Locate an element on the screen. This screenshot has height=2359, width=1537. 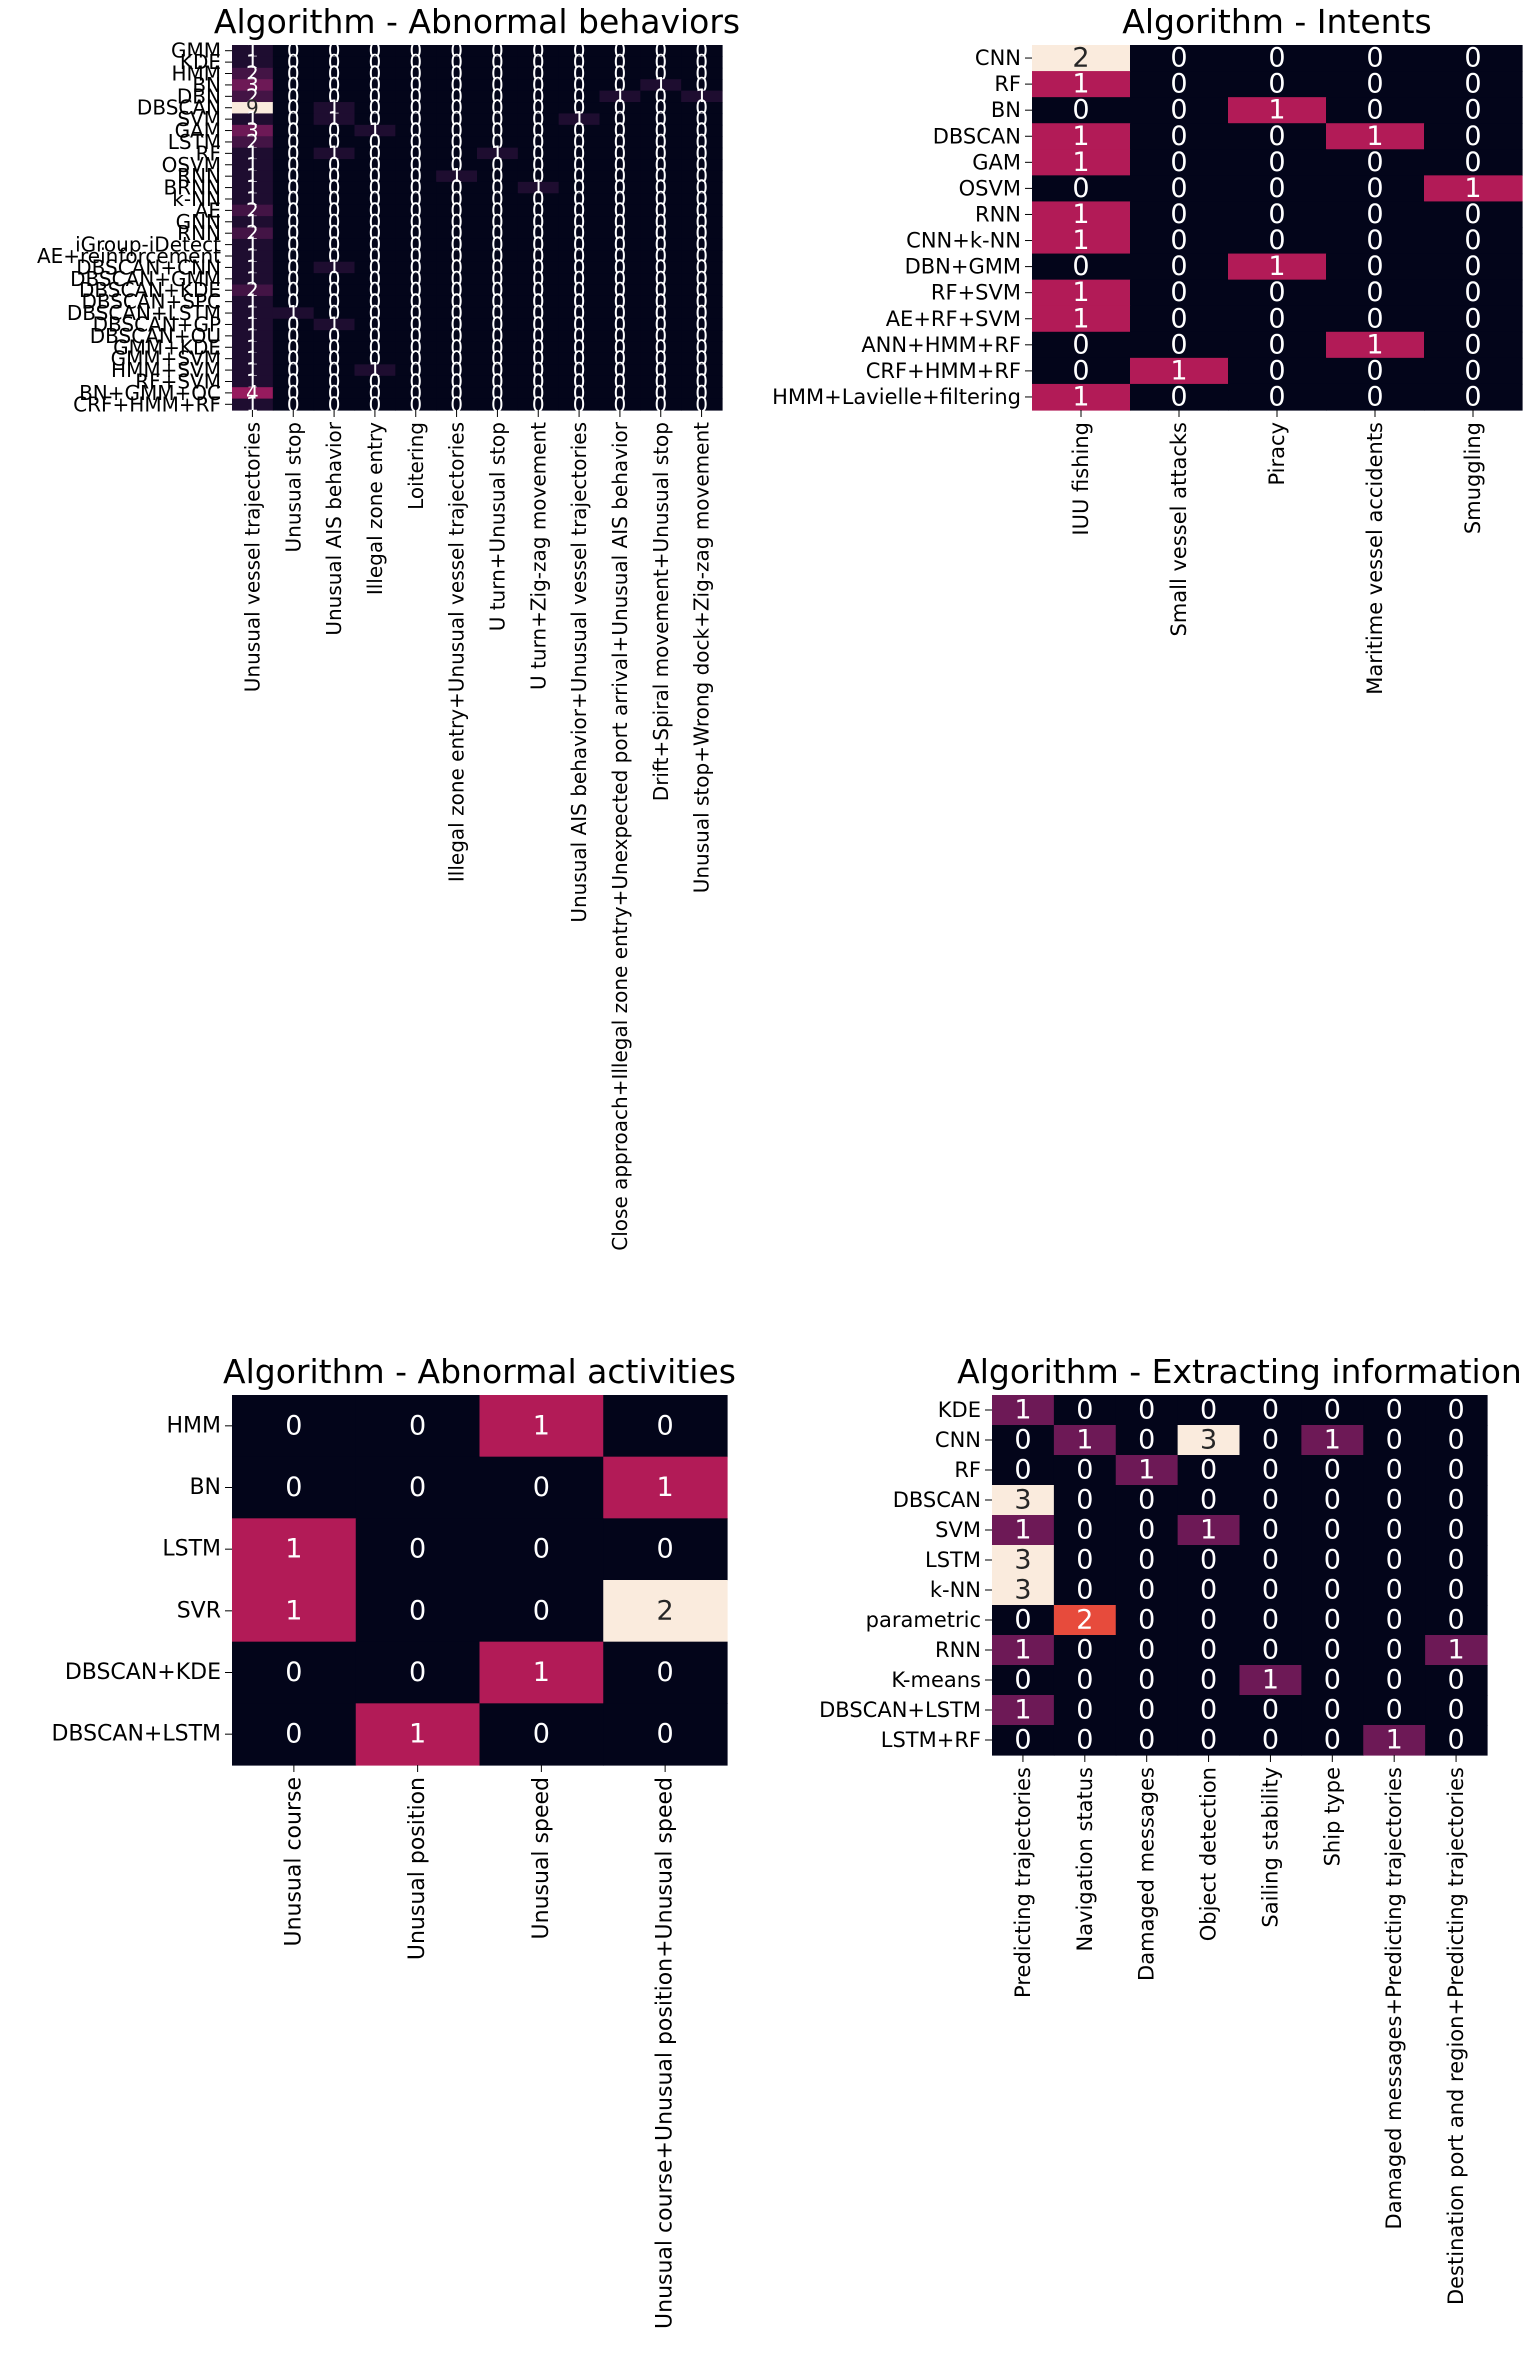
col-label: Piracy is located at coordinates (1277, 454).